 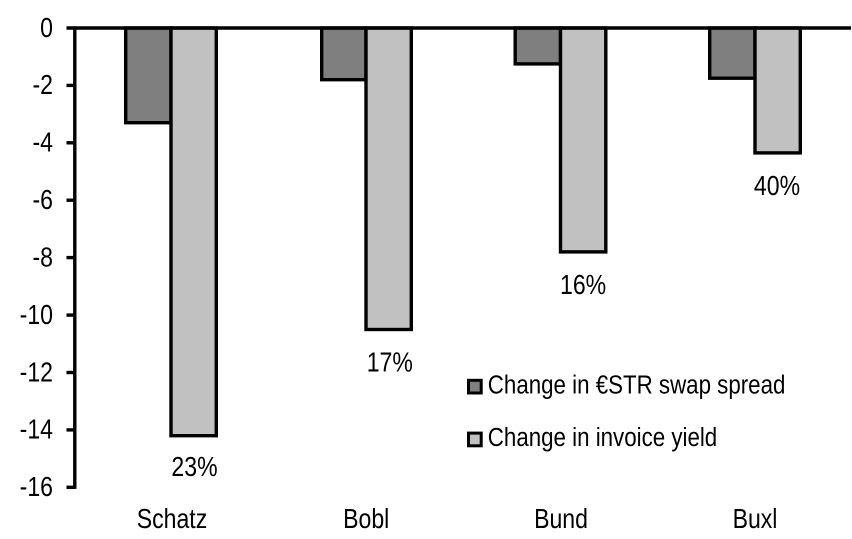 What do you see at coordinates (36, 315) in the screenshot?
I see `svg-text: -10` at bounding box center [36, 315].